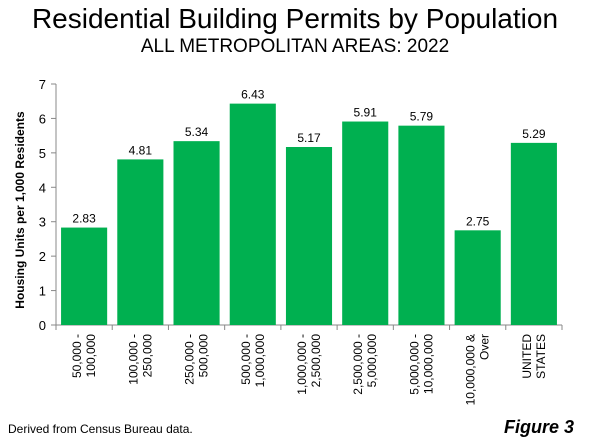  What do you see at coordinates (42, 325) in the screenshot?
I see `y-tick-label: 0` at bounding box center [42, 325].